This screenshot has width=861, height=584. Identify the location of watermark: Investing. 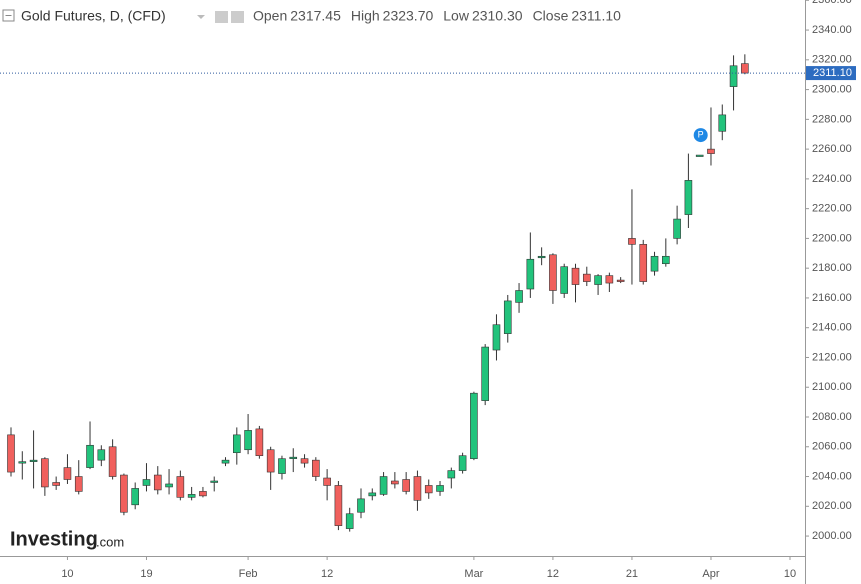
(54, 539).